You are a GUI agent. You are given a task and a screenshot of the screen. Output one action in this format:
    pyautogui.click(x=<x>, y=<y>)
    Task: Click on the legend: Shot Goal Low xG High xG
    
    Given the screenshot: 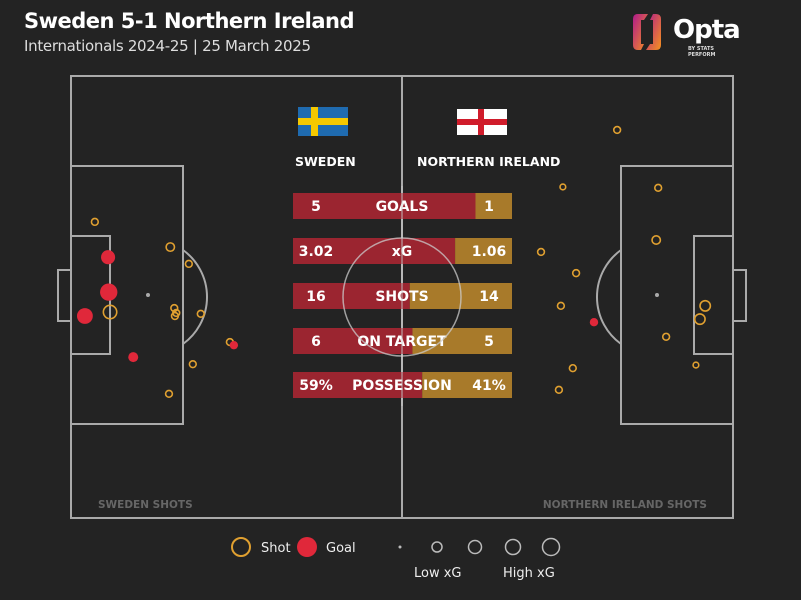 What is the action you would take?
    pyautogui.click(x=396, y=559)
    